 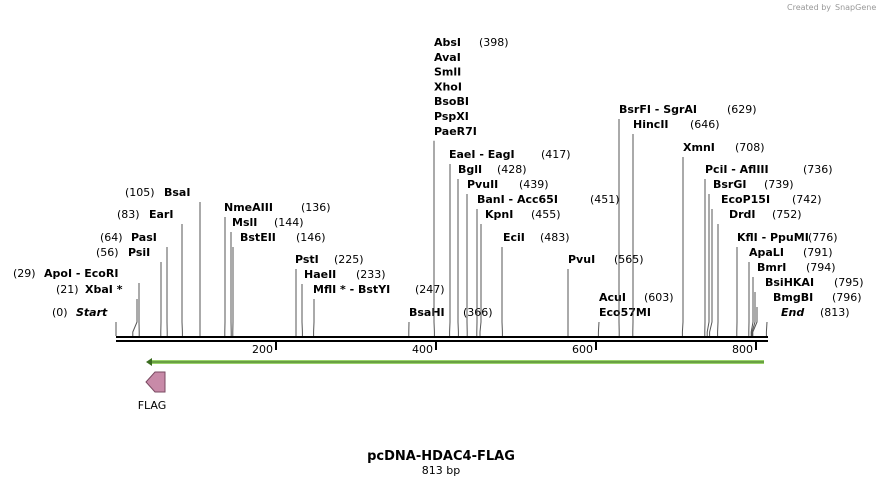 I want to click on enzyme-name: BsaI, so click(x=177, y=192).